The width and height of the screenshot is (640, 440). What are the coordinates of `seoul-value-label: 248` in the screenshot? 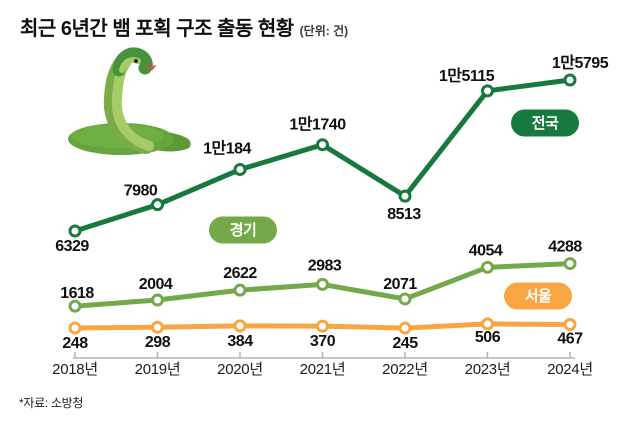 It's located at (75, 343).